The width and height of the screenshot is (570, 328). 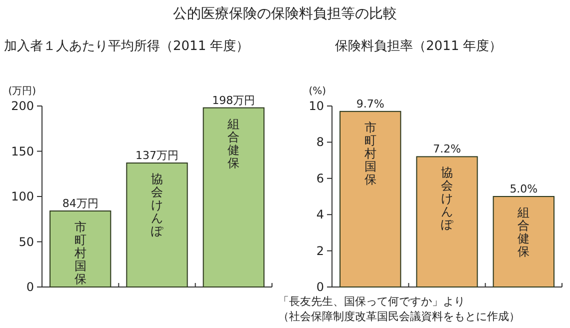 I want to click on y-tick-label: 6, so click(x=320, y=178).